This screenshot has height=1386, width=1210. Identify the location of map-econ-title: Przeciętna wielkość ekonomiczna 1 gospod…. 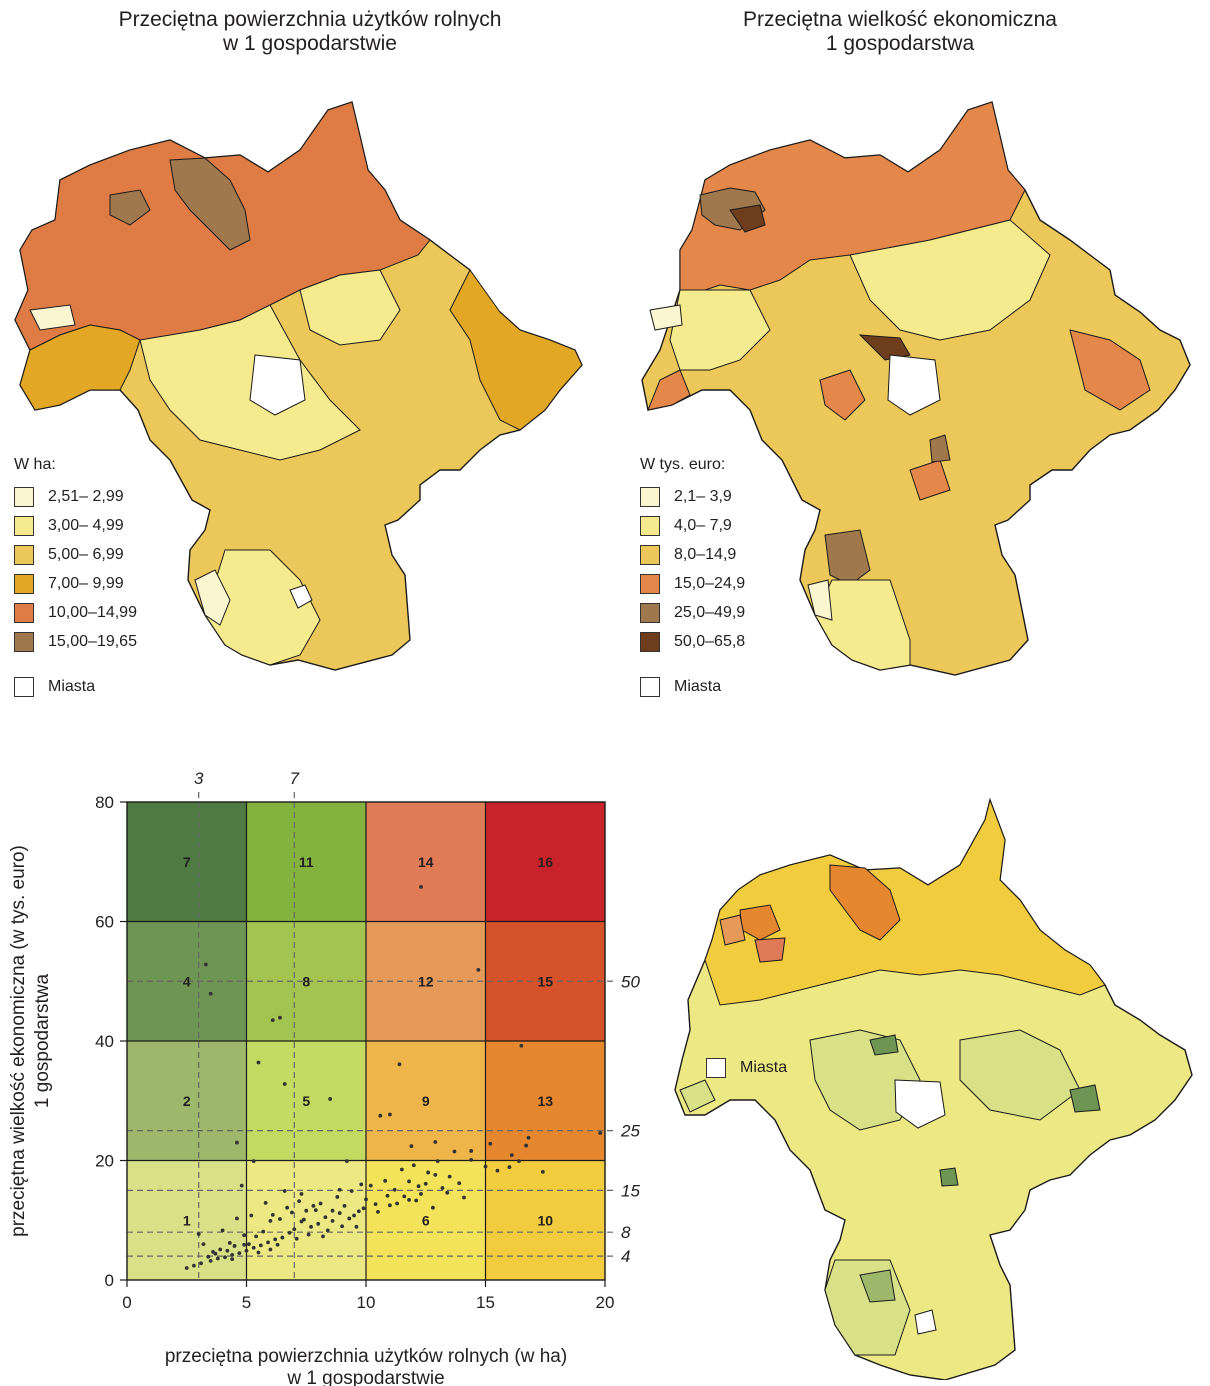
(900, 32).